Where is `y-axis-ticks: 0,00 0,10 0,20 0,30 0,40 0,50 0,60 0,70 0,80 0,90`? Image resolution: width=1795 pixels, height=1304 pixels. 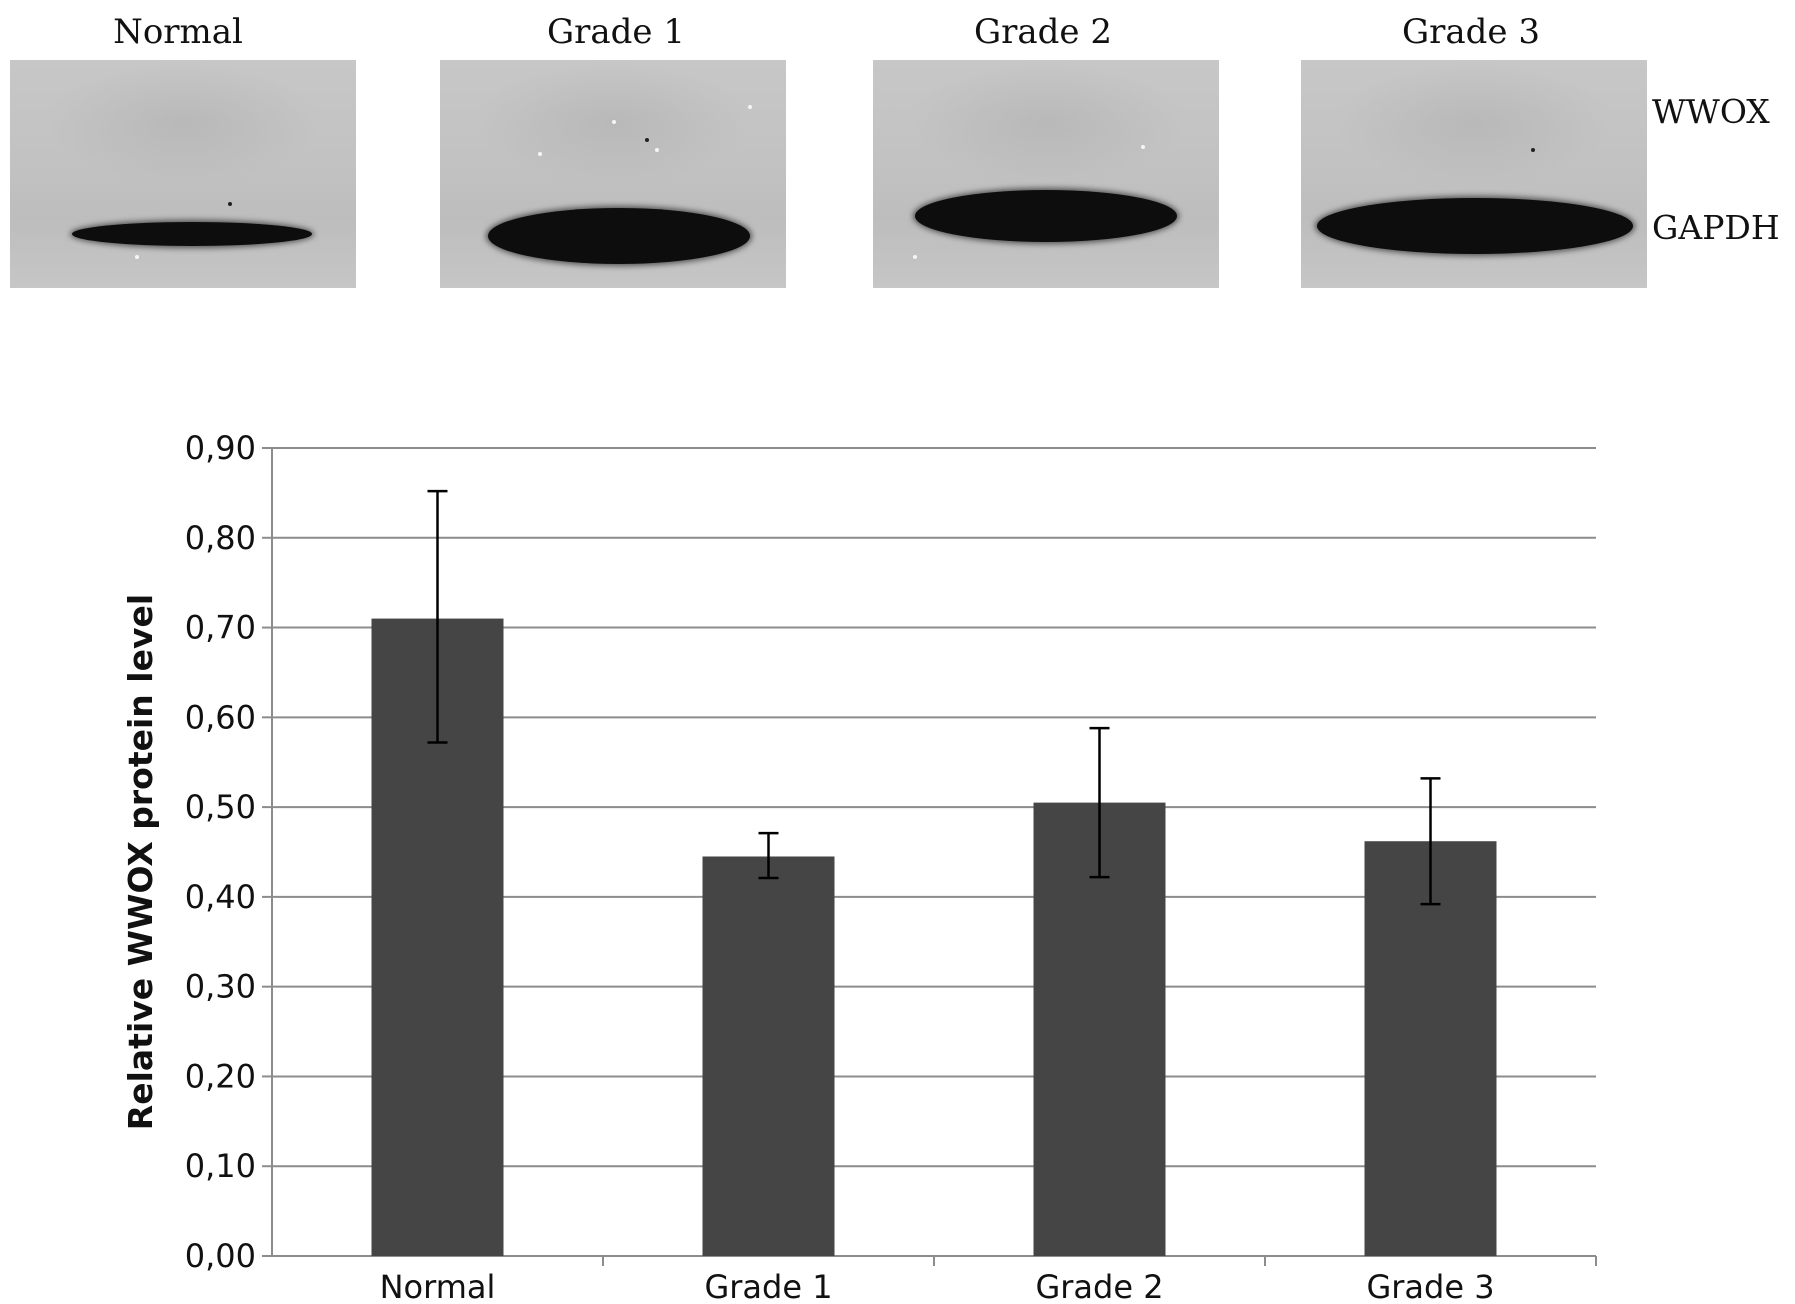
y-axis-ticks: 0,00 0,10 0,20 0,30 0,40 0,50 0,60 0,70 0,80 0,90 is located at coordinates (228, 852).